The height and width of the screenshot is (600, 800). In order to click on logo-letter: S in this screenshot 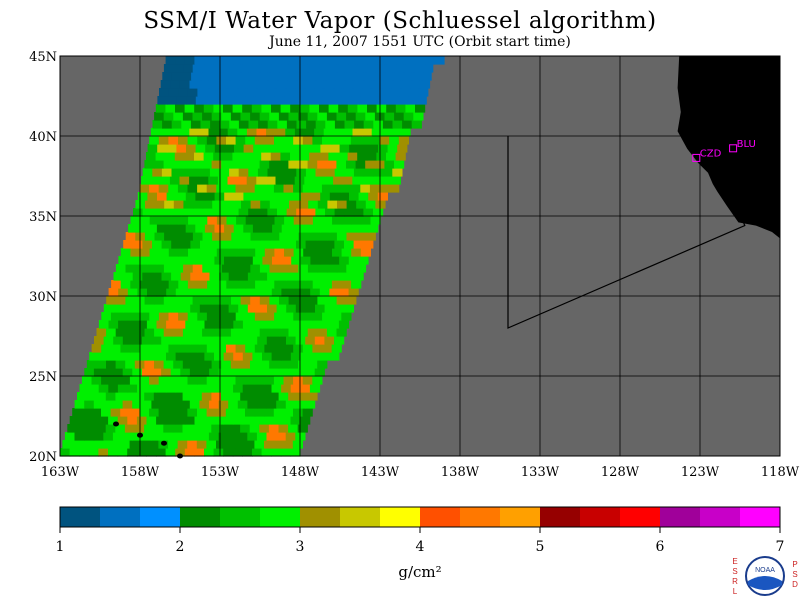, I will do `click(794, 574)`.